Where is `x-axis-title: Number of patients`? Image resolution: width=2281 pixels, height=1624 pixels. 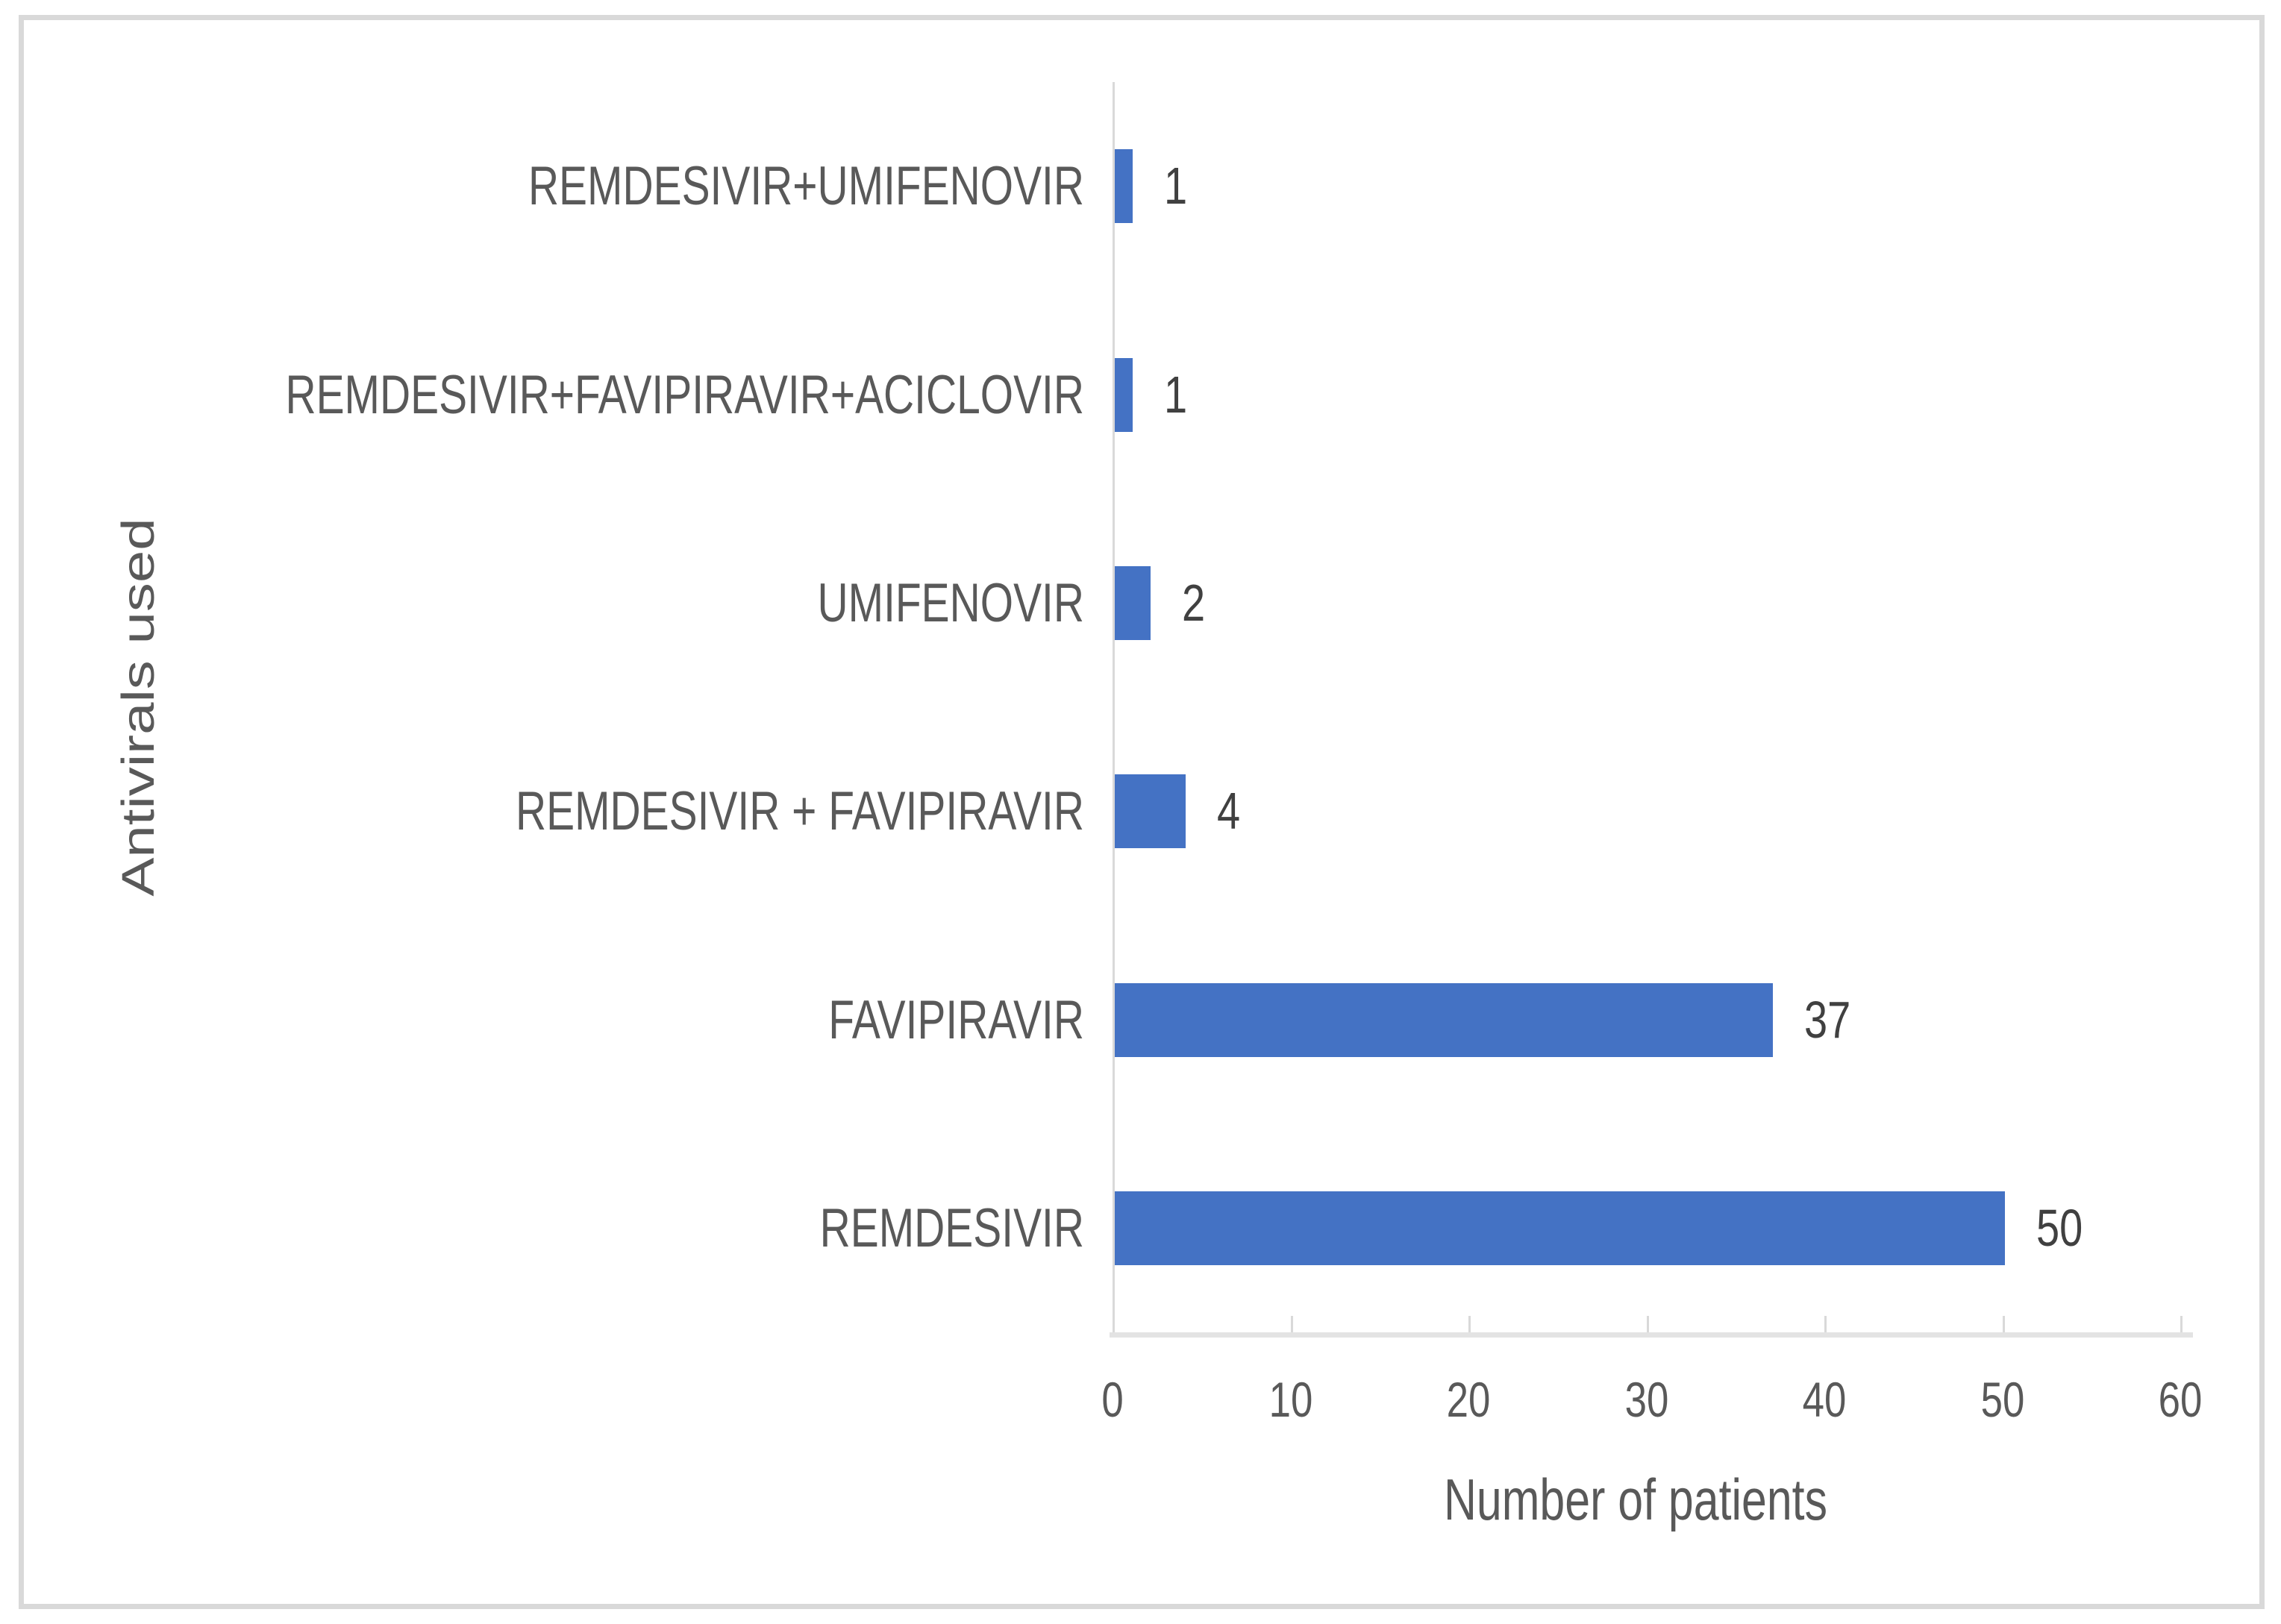 x-axis-title: Number of patients is located at coordinates (1636, 1499).